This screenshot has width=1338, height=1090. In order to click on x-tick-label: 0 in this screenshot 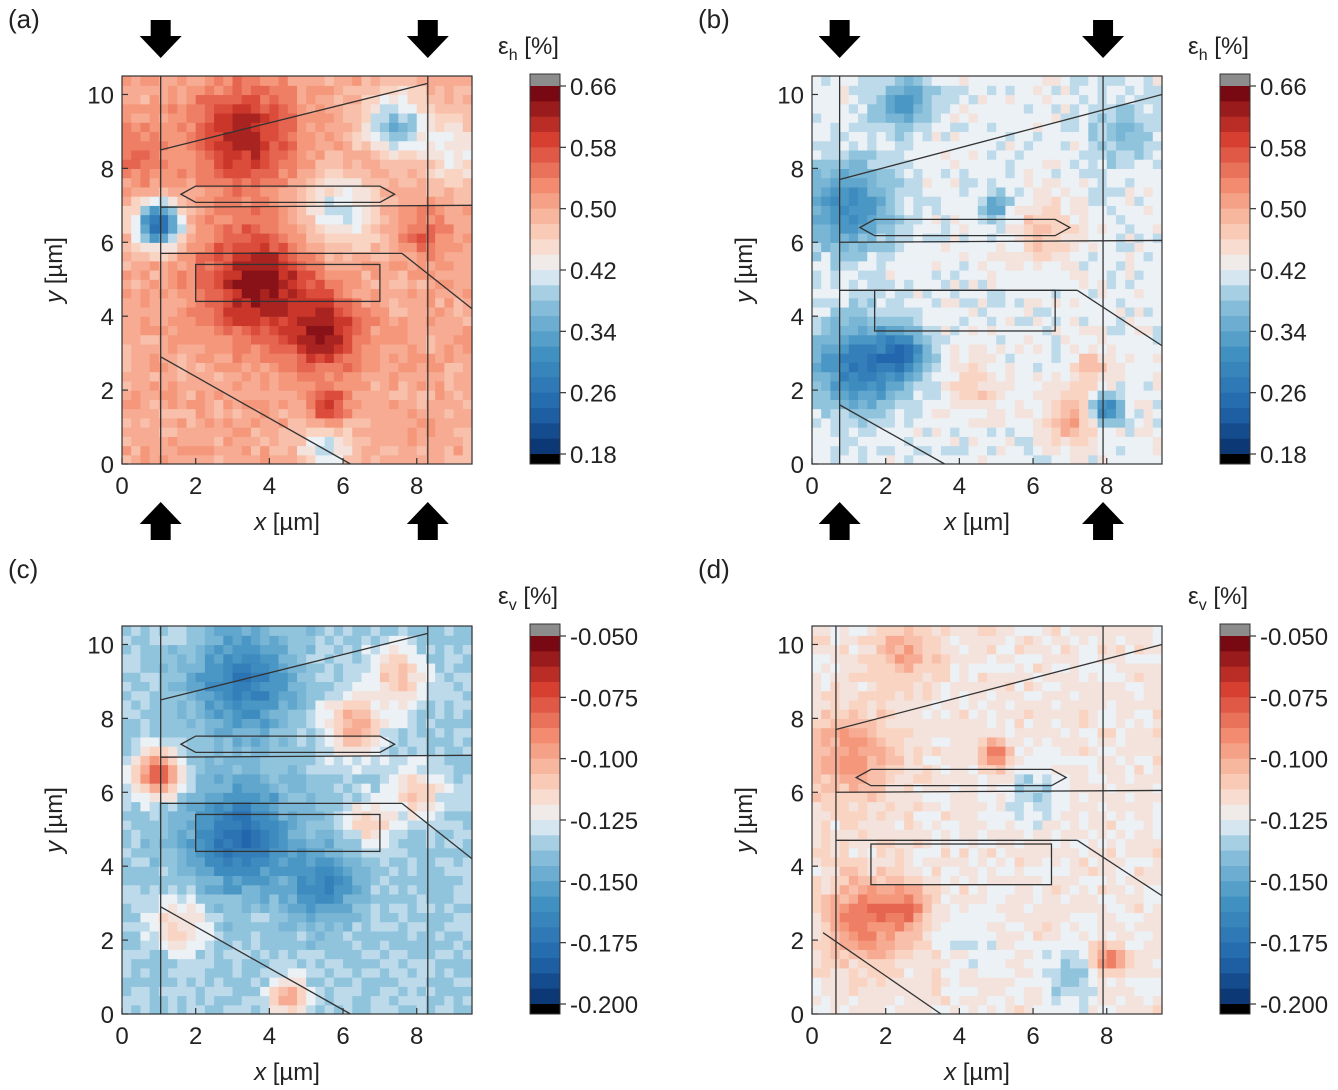, I will do `click(121, 486)`.